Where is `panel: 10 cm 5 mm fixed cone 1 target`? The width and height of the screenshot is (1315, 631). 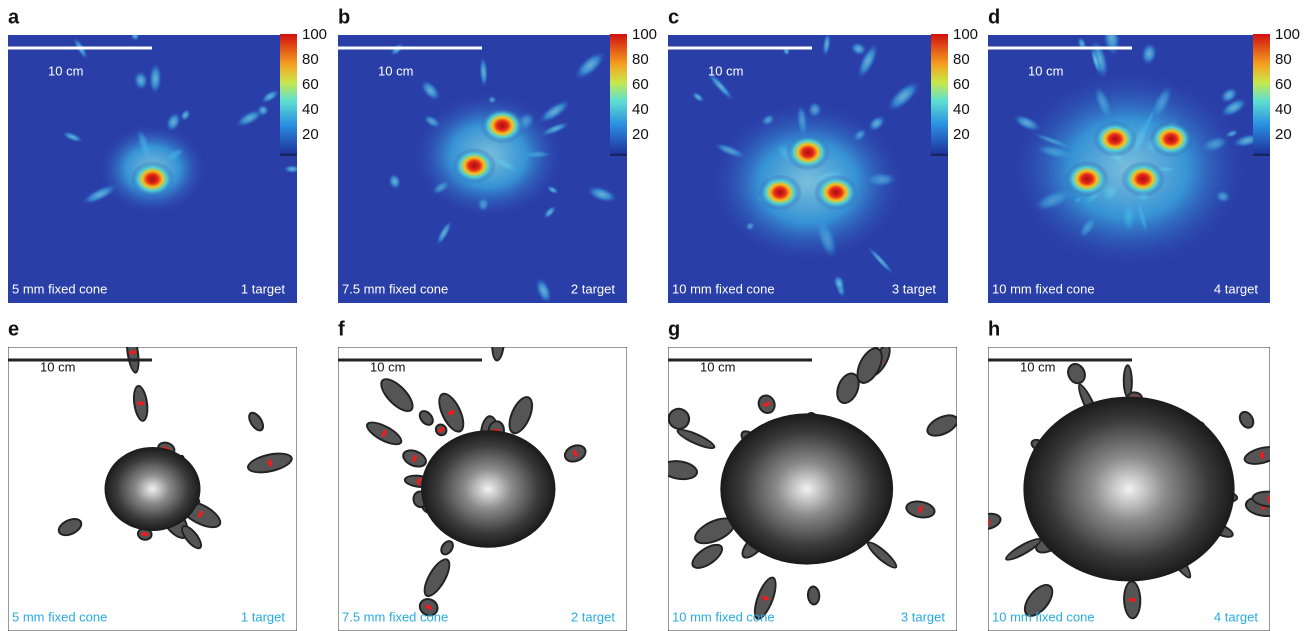
panel: 10 cm 5 mm fixed cone 1 target is located at coordinates (152, 168).